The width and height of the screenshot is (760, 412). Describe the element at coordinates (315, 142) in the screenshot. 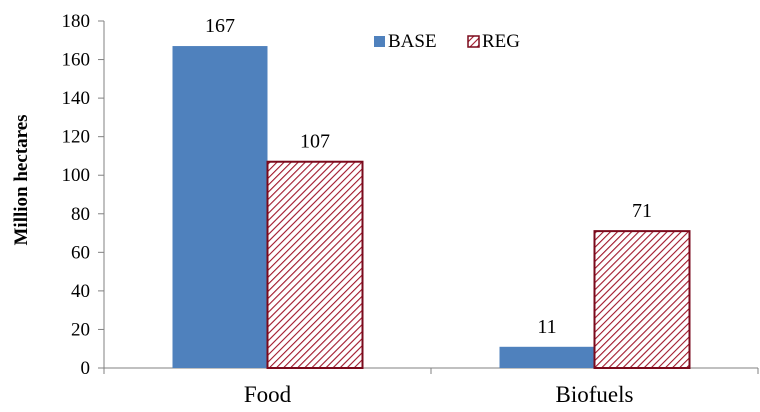

I see `data-label-reg-food: 107` at that location.